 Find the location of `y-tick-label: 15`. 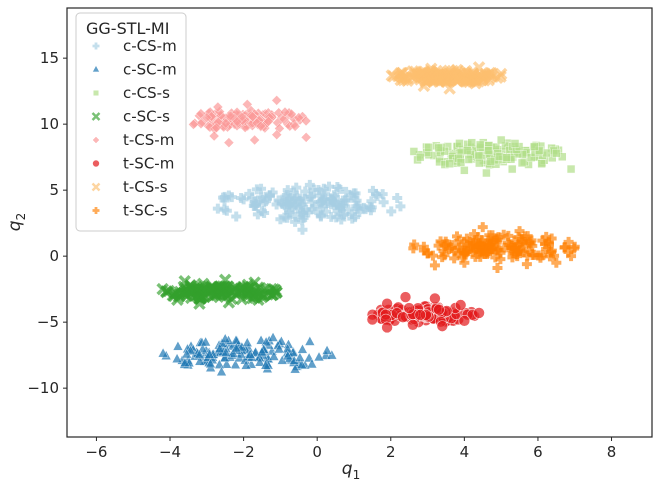

y-tick-label: 15 is located at coordinates (49, 58).